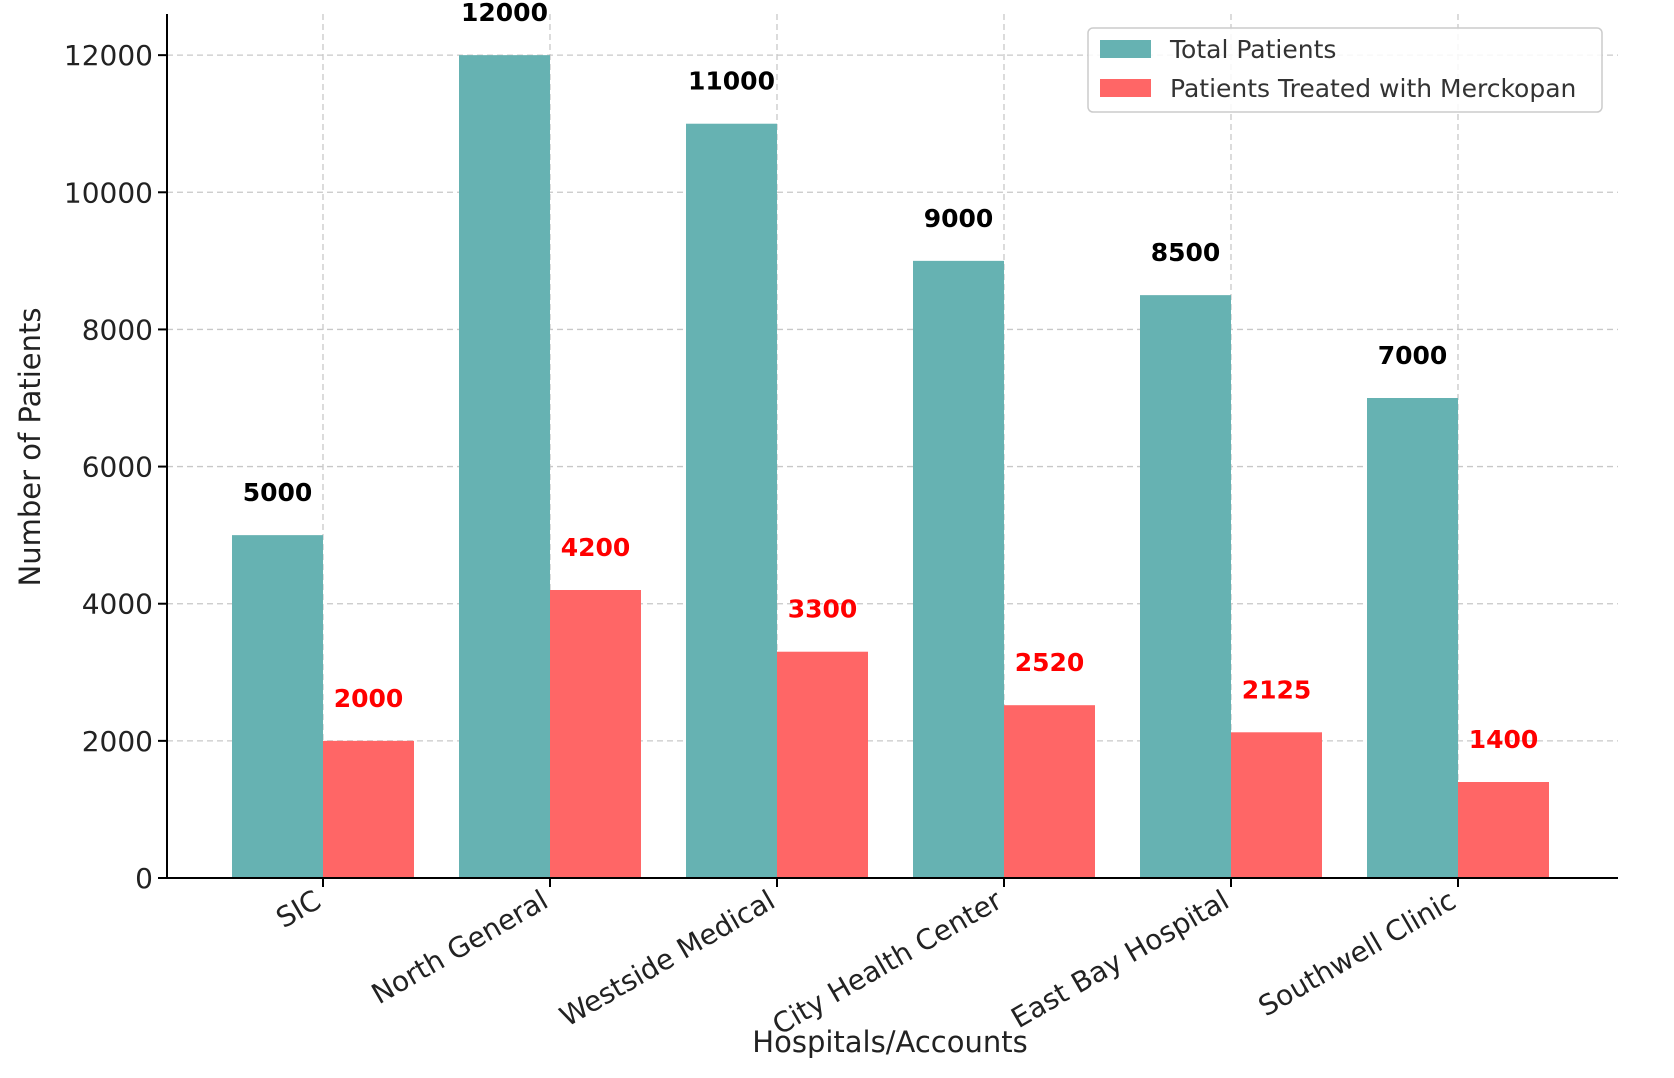 The height and width of the screenshot is (1078, 1674). I want to click on data-label-treated-0: 2000, so click(369, 698).